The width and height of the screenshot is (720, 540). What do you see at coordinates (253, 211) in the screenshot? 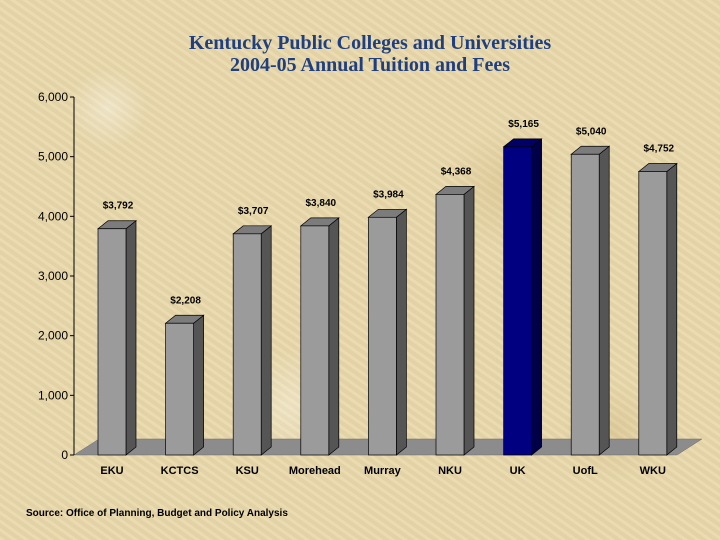
I see `data-label-ksu: $3,707` at bounding box center [253, 211].